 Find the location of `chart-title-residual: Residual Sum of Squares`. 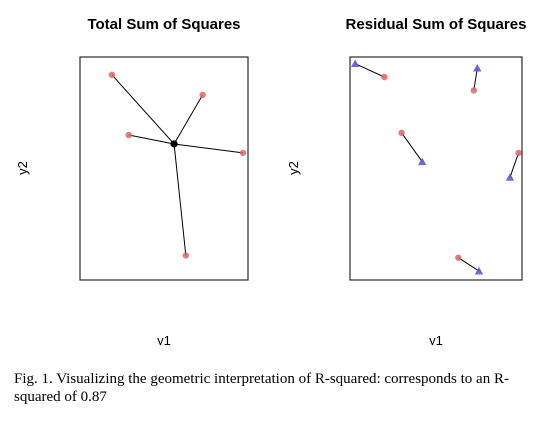

chart-title-residual: Residual Sum of Squares is located at coordinates (436, 24).